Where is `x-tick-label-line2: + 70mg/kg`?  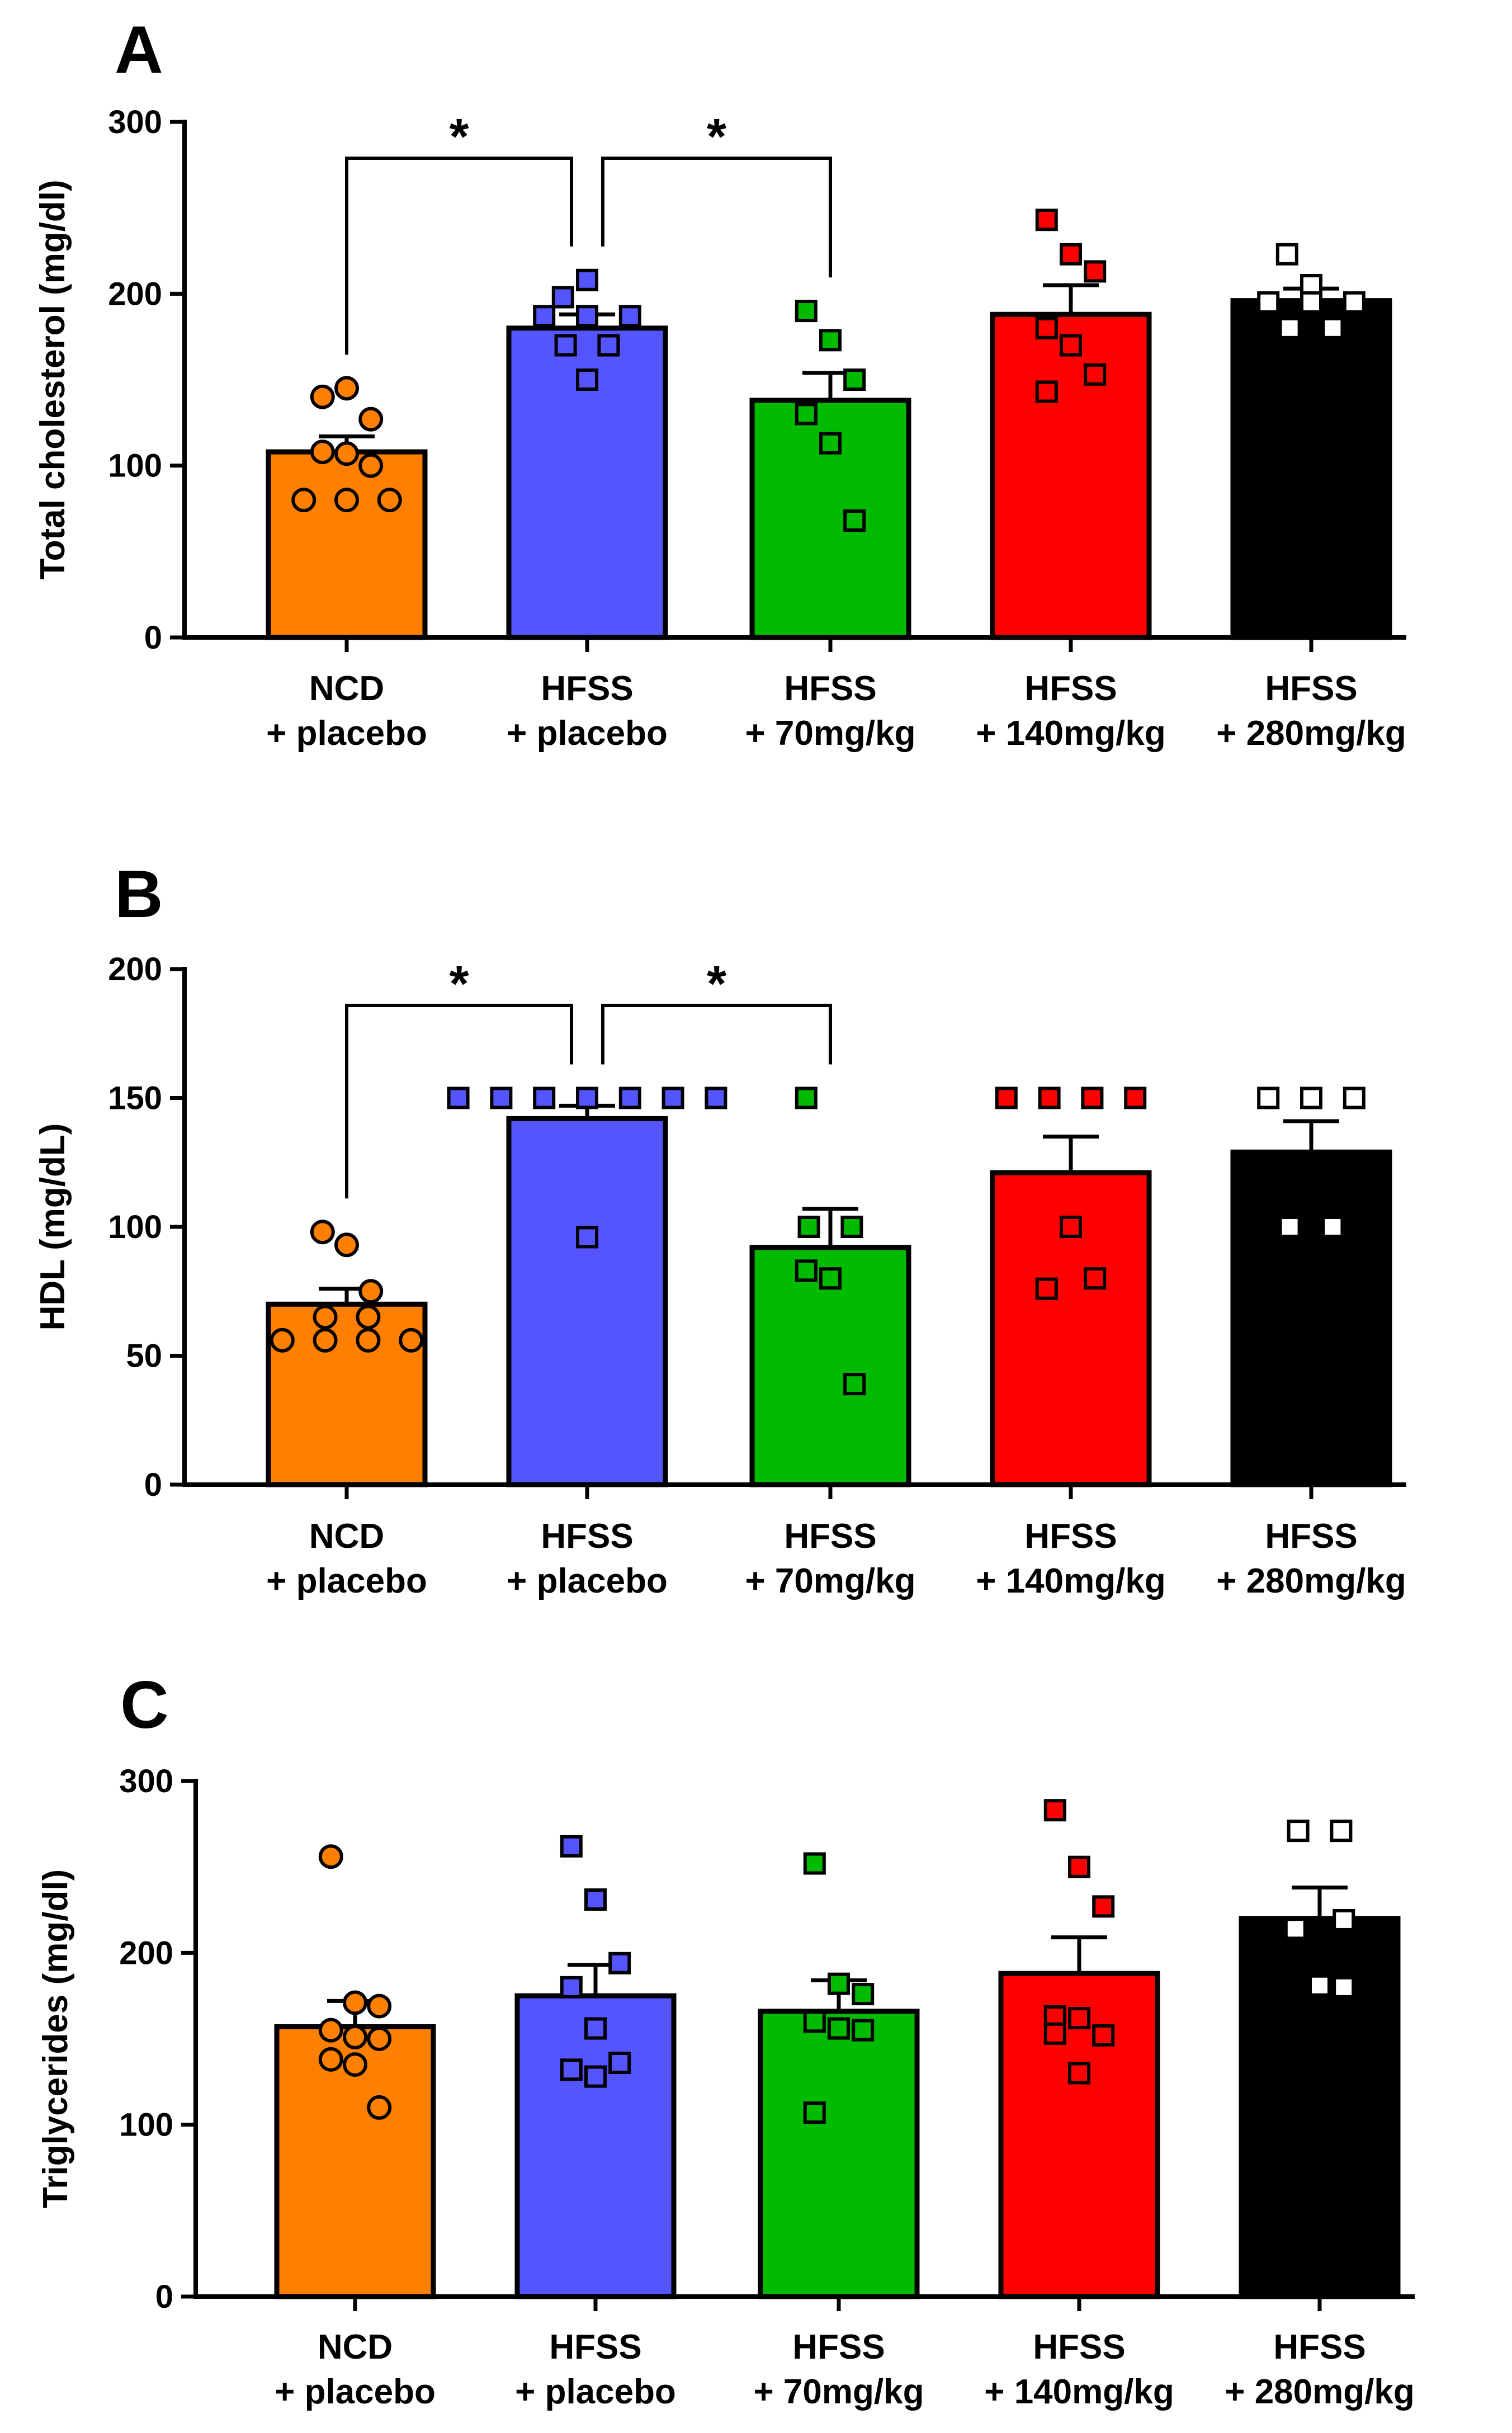
x-tick-label-line2: + 70mg/kg is located at coordinates (830, 1581).